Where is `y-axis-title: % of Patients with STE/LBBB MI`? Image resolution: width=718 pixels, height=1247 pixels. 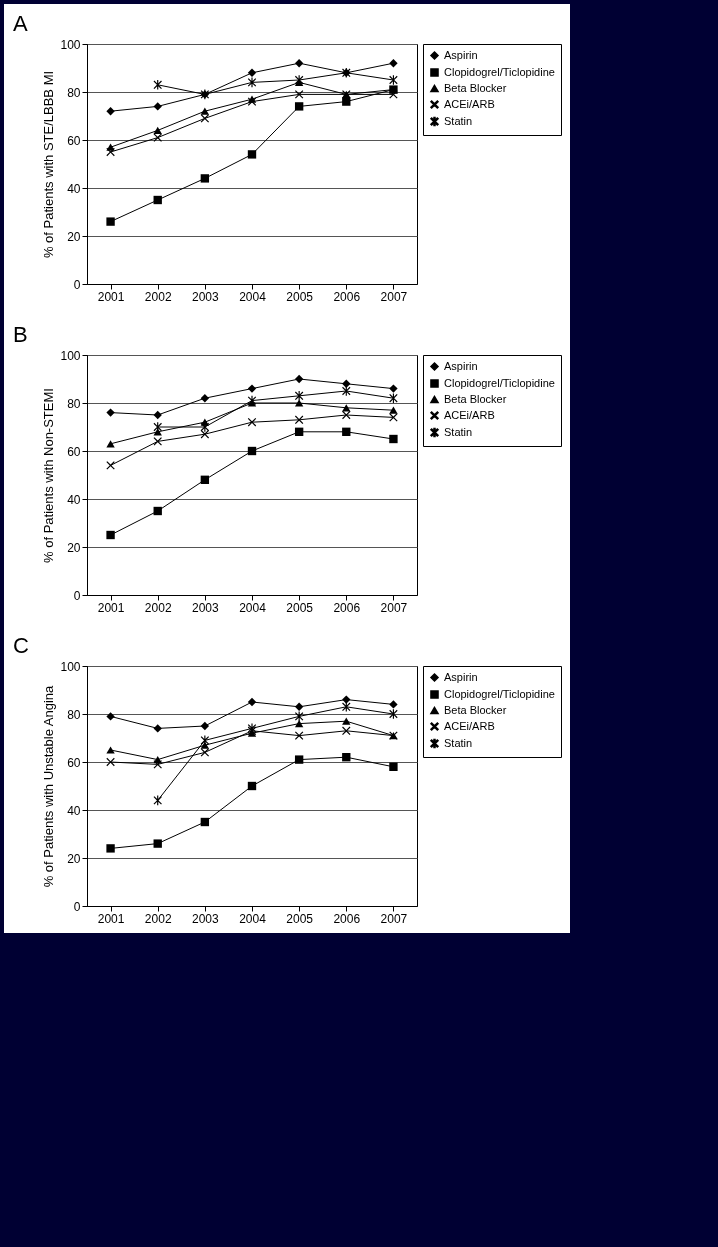 y-axis-title: % of Patients with STE/LBBB MI is located at coordinates (49, 164).